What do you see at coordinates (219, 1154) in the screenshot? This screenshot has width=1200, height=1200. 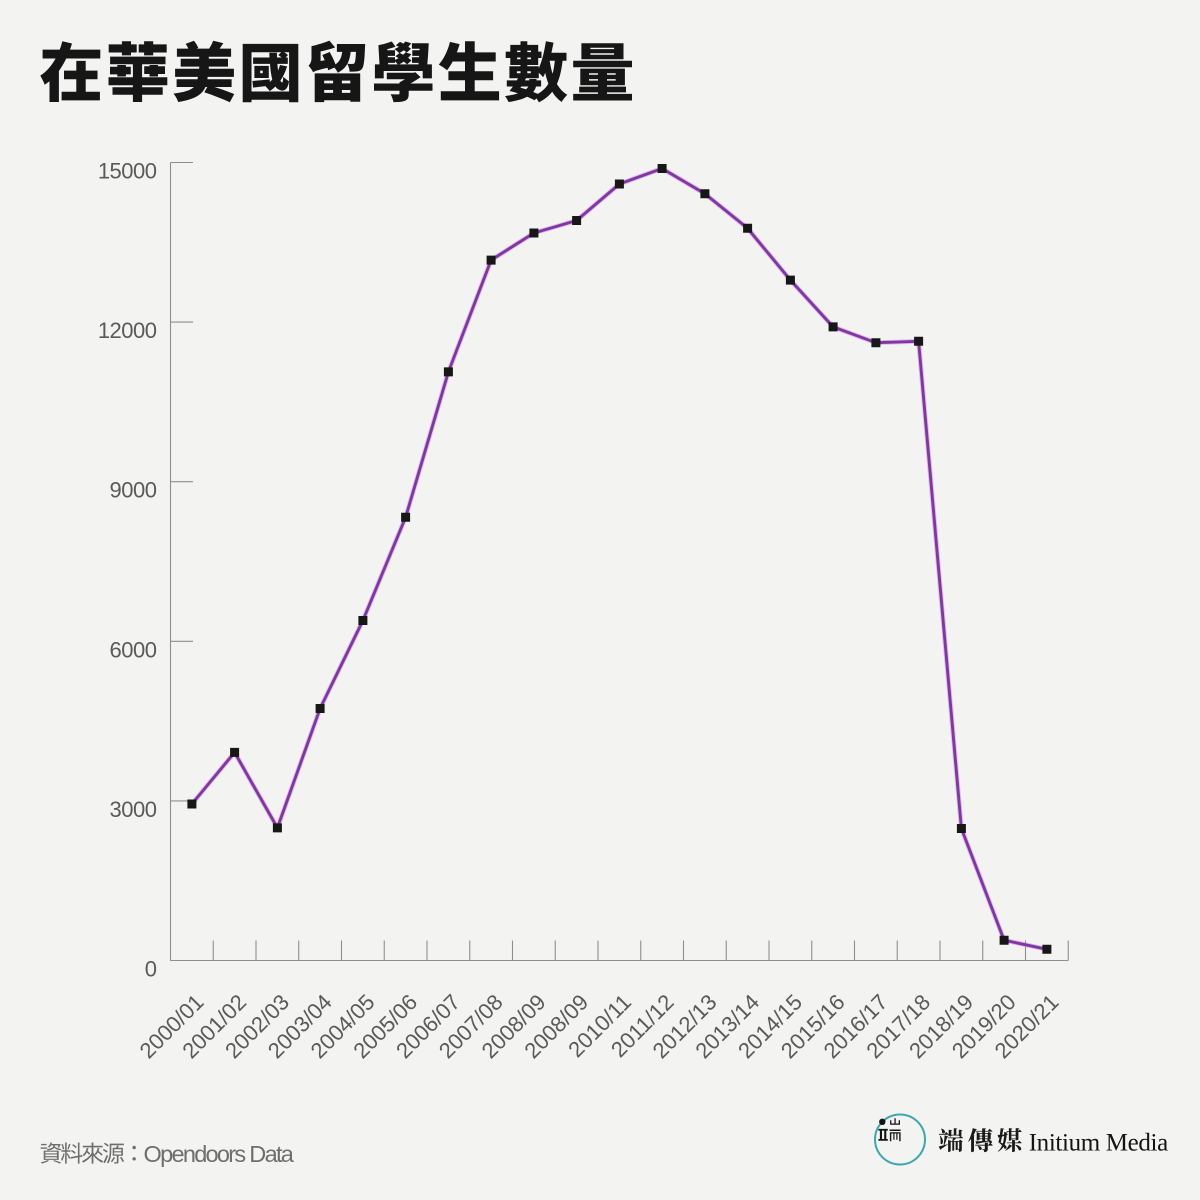 I see `svg-text: Opendoors Data` at bounding box center [219, 1154].